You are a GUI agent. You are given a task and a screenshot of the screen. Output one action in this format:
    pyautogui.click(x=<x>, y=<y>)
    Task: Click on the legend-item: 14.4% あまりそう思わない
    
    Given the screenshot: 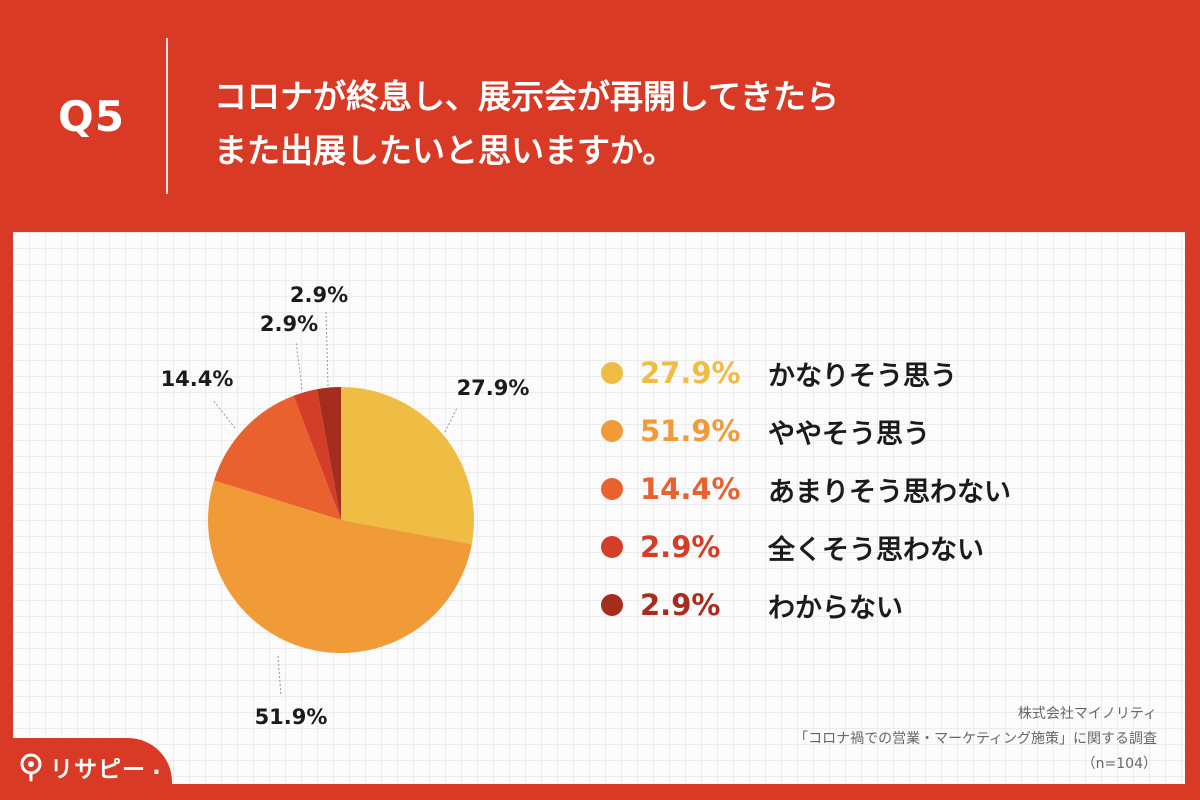 What is the action you would take?
    pyautogui.click(x=841, y=489)
    